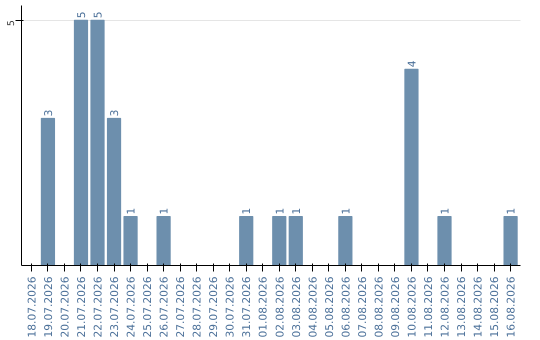 The height and width of the screenshot is (340, 540). Describe the element at coordinates (411, 307) in the screenshot. I see `x-tick-label: 10.08.2026` at that location.